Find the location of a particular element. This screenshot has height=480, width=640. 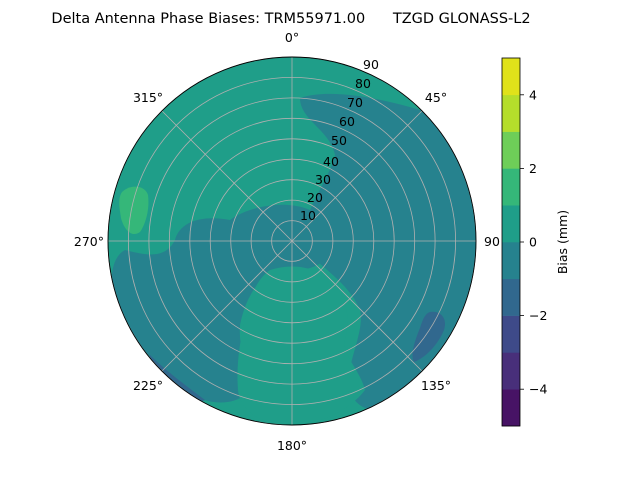

colorbar-ticks: 4 2 0 −2 −4 is located at coordinates (533, 242).